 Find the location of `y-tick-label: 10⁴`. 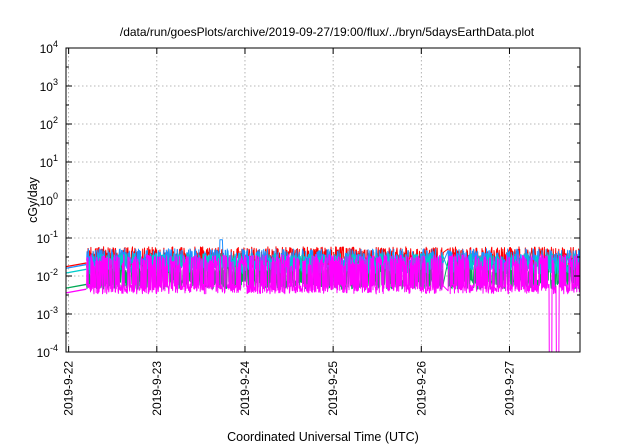

y-tick-label: 10⁴ is located at coordinates (49, 47).